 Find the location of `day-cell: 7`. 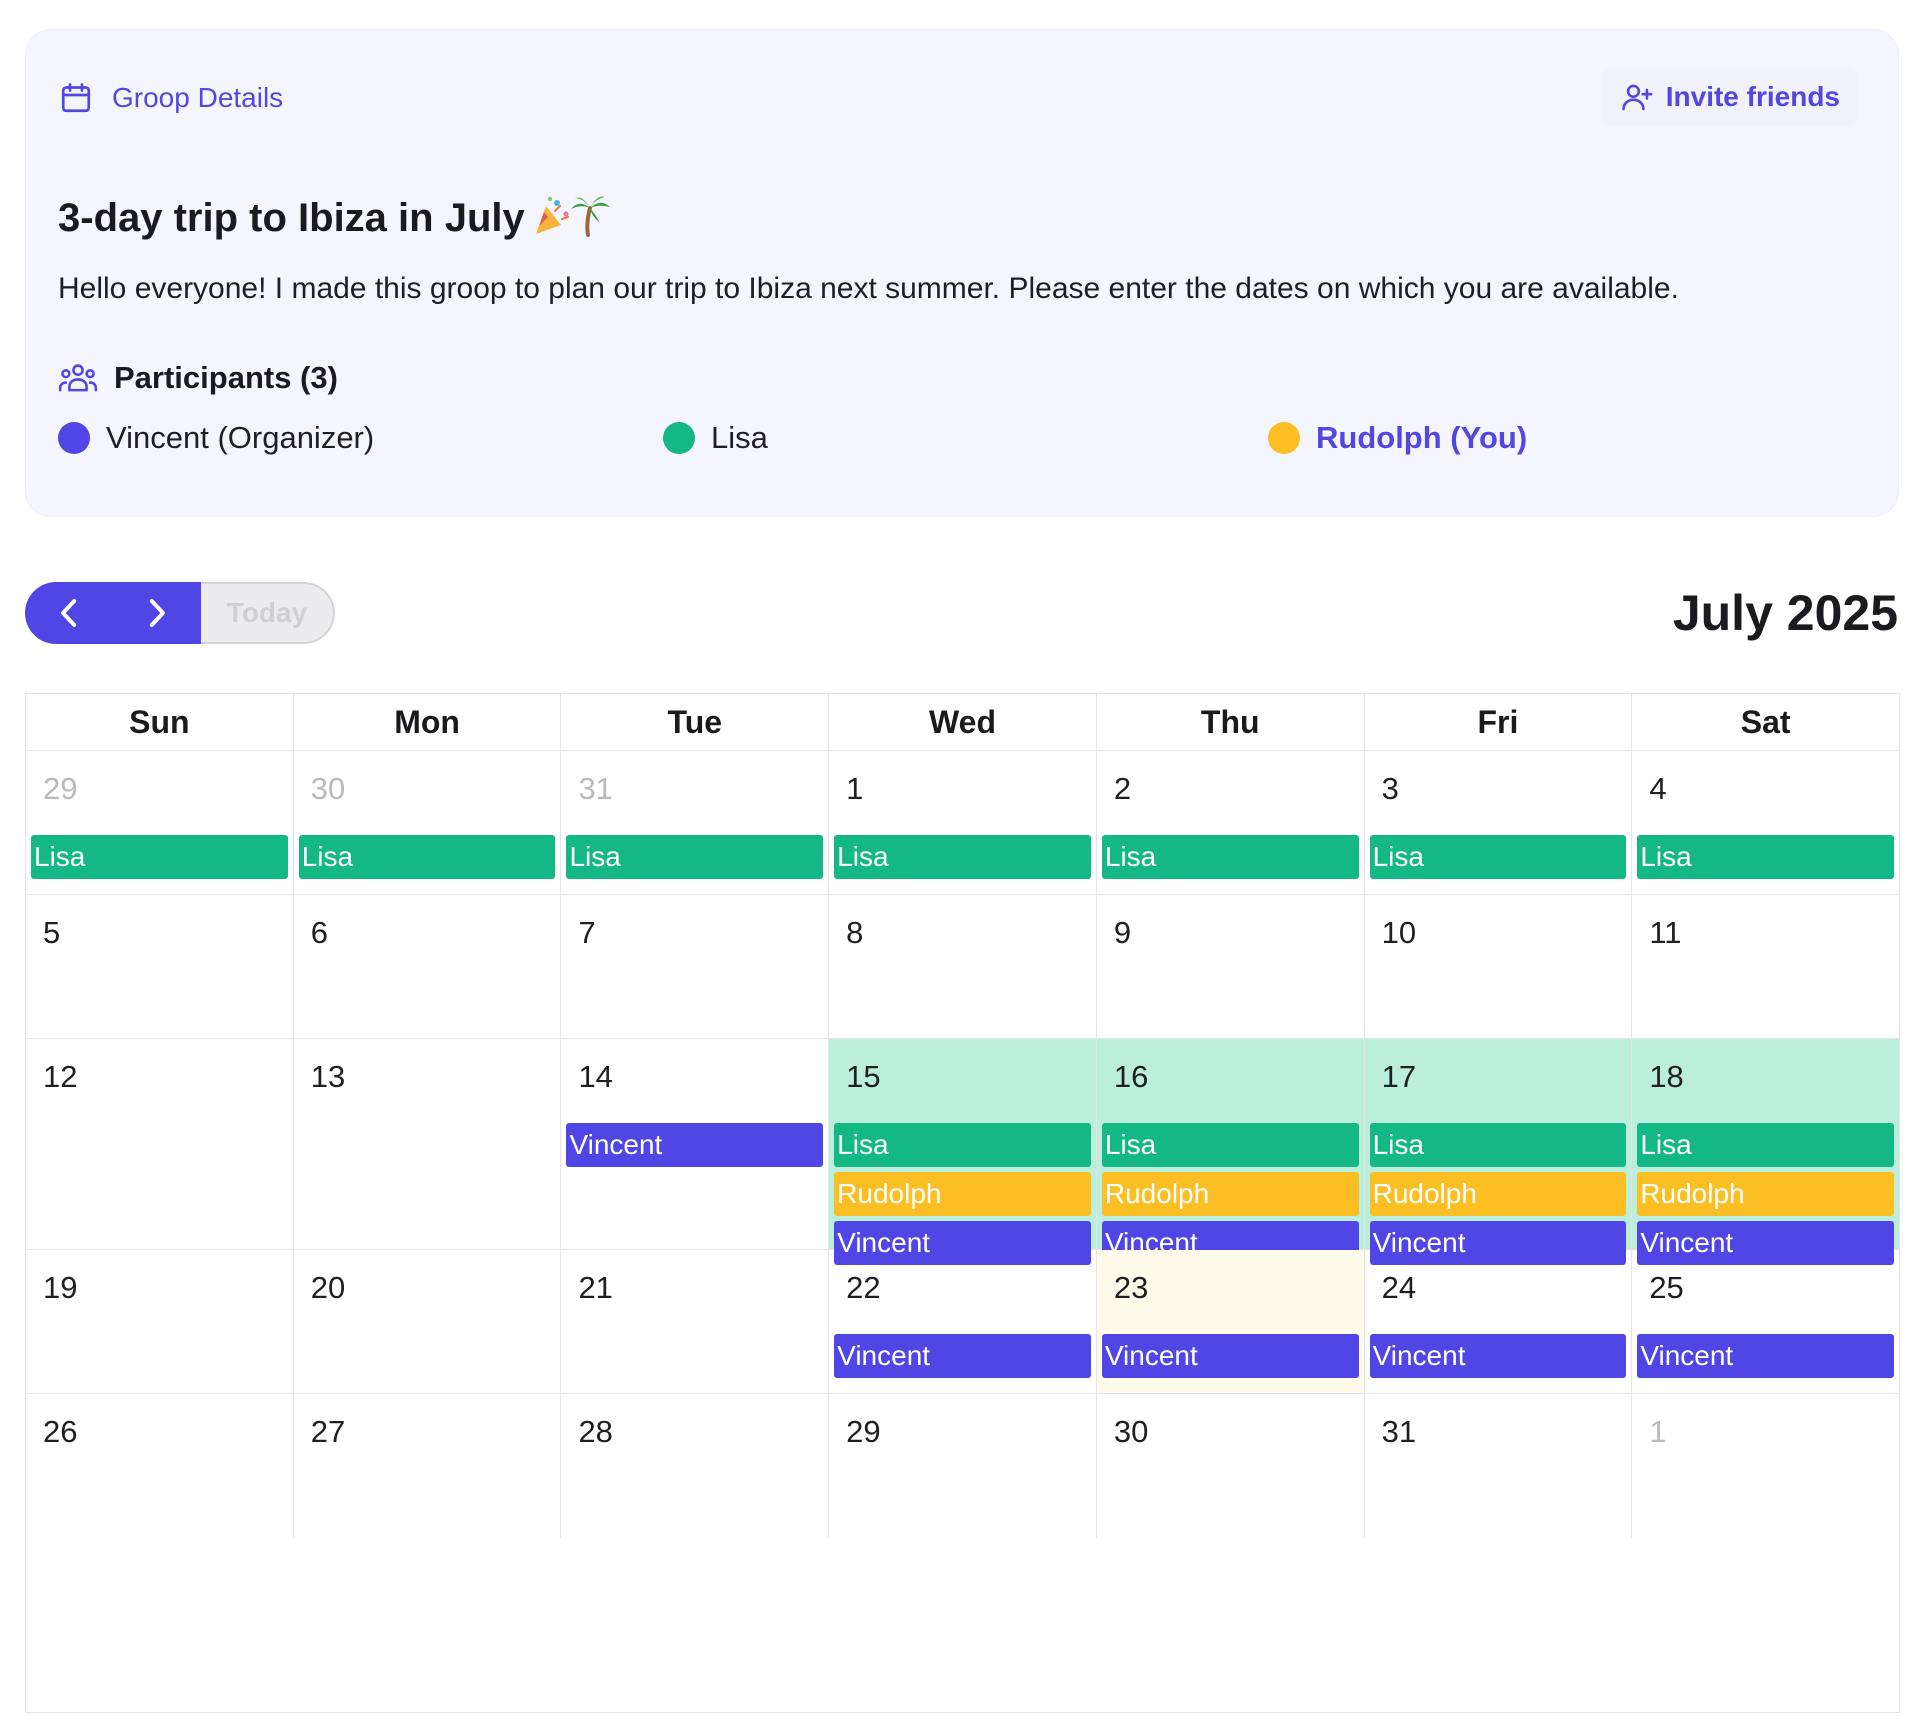

day-cell: 7 is located at coordinates (695, 966).